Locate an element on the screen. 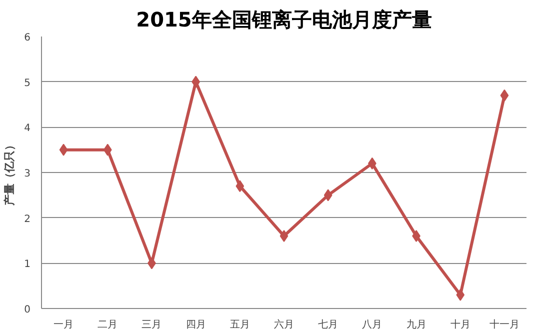 The width and height of the screenshot is (546, 333). x-tick-label: 十月 is located at coordinates (460, 324).